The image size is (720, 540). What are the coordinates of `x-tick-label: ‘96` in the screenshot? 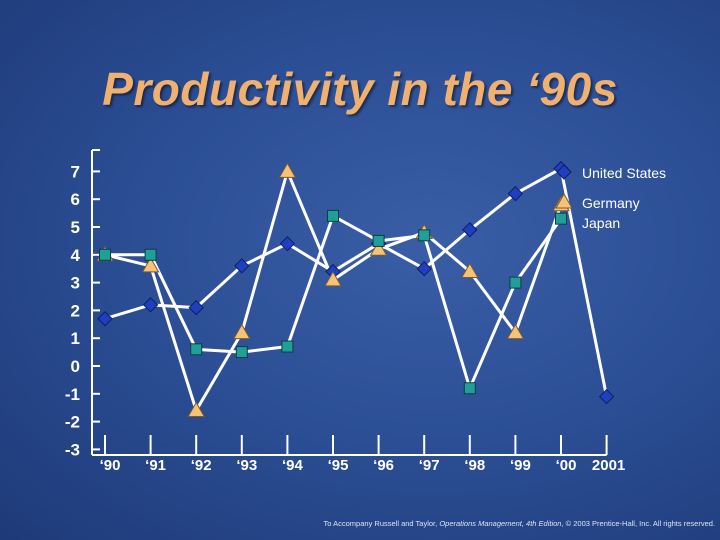 It's located at (383, 465).